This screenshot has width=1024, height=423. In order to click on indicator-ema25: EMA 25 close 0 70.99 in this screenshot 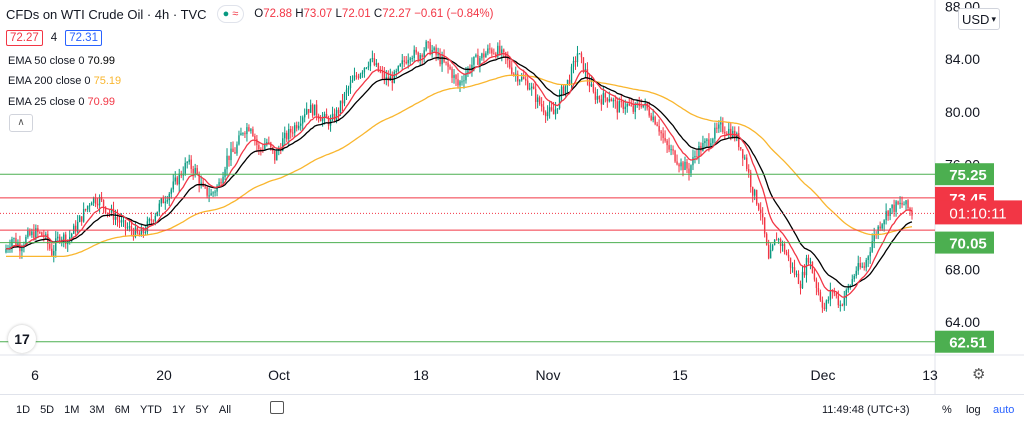, I will do `click(62, 102)`.